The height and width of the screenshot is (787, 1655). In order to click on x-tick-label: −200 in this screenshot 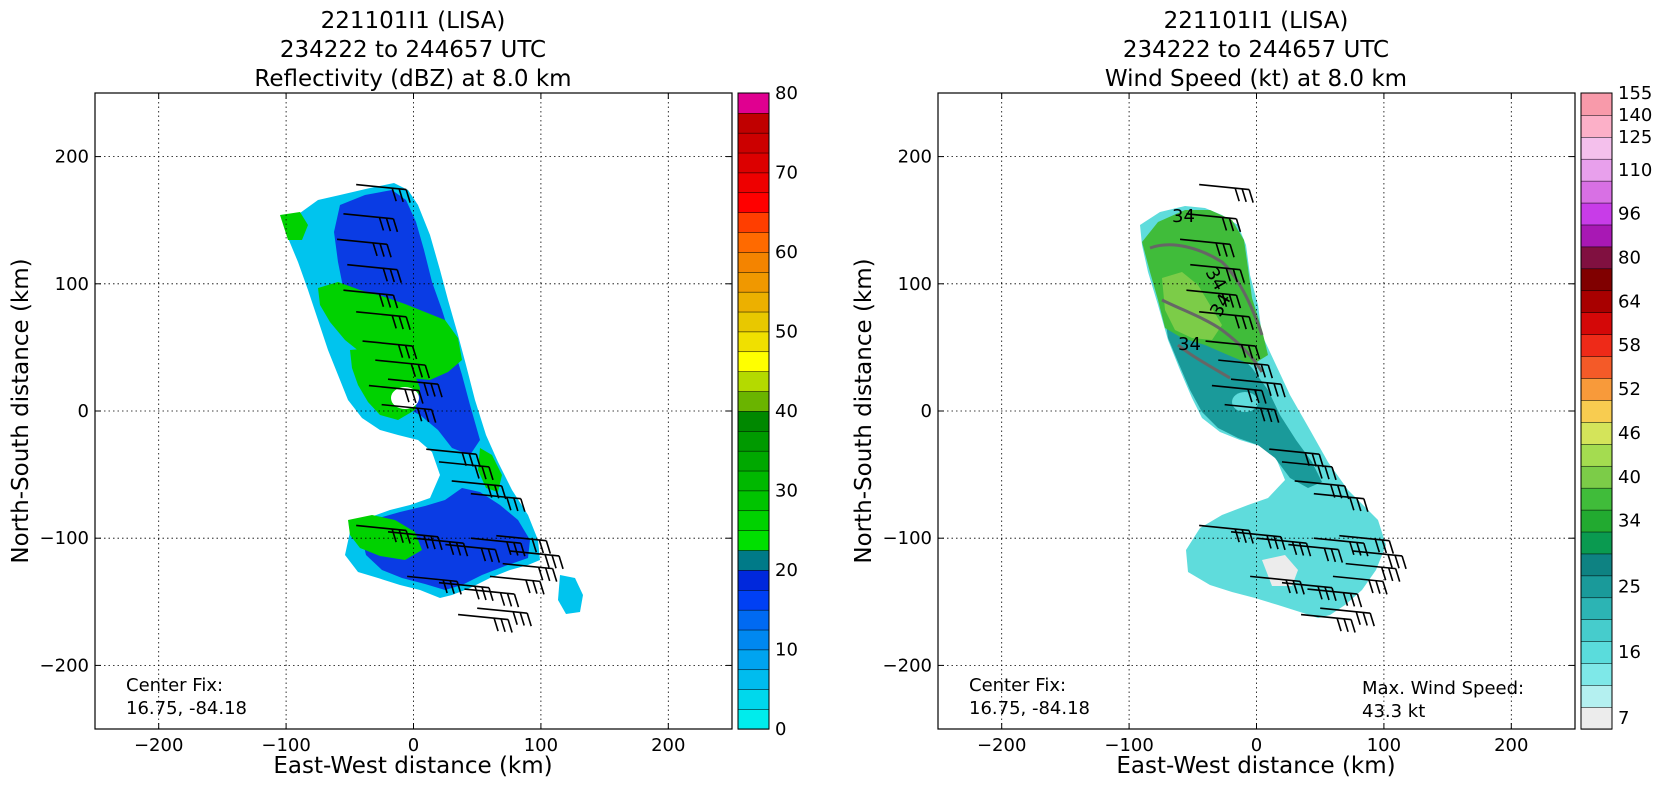, I will do `click(158, 745)`.